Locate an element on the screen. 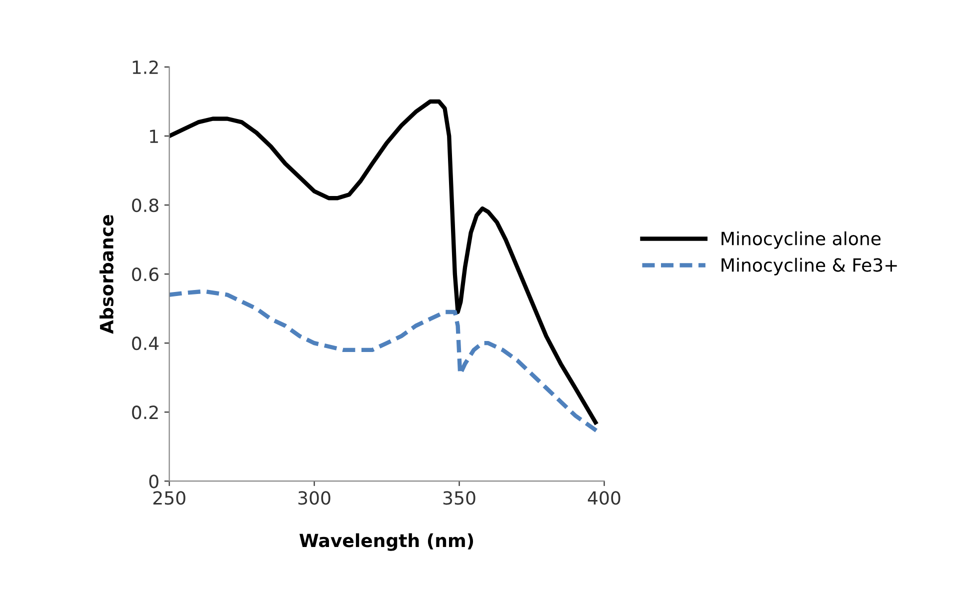 This screenshot has height=609, width=973. y-tick-label: 1 is located at coordinates (154, 136).